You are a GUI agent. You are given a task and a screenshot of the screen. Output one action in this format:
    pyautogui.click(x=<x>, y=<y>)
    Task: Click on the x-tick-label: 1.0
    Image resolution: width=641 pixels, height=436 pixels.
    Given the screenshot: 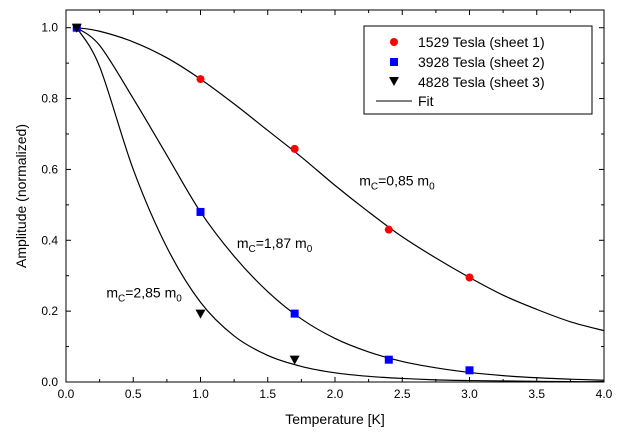 What is the action you would take?
    pyautogui.click(x=200, y=394)
    